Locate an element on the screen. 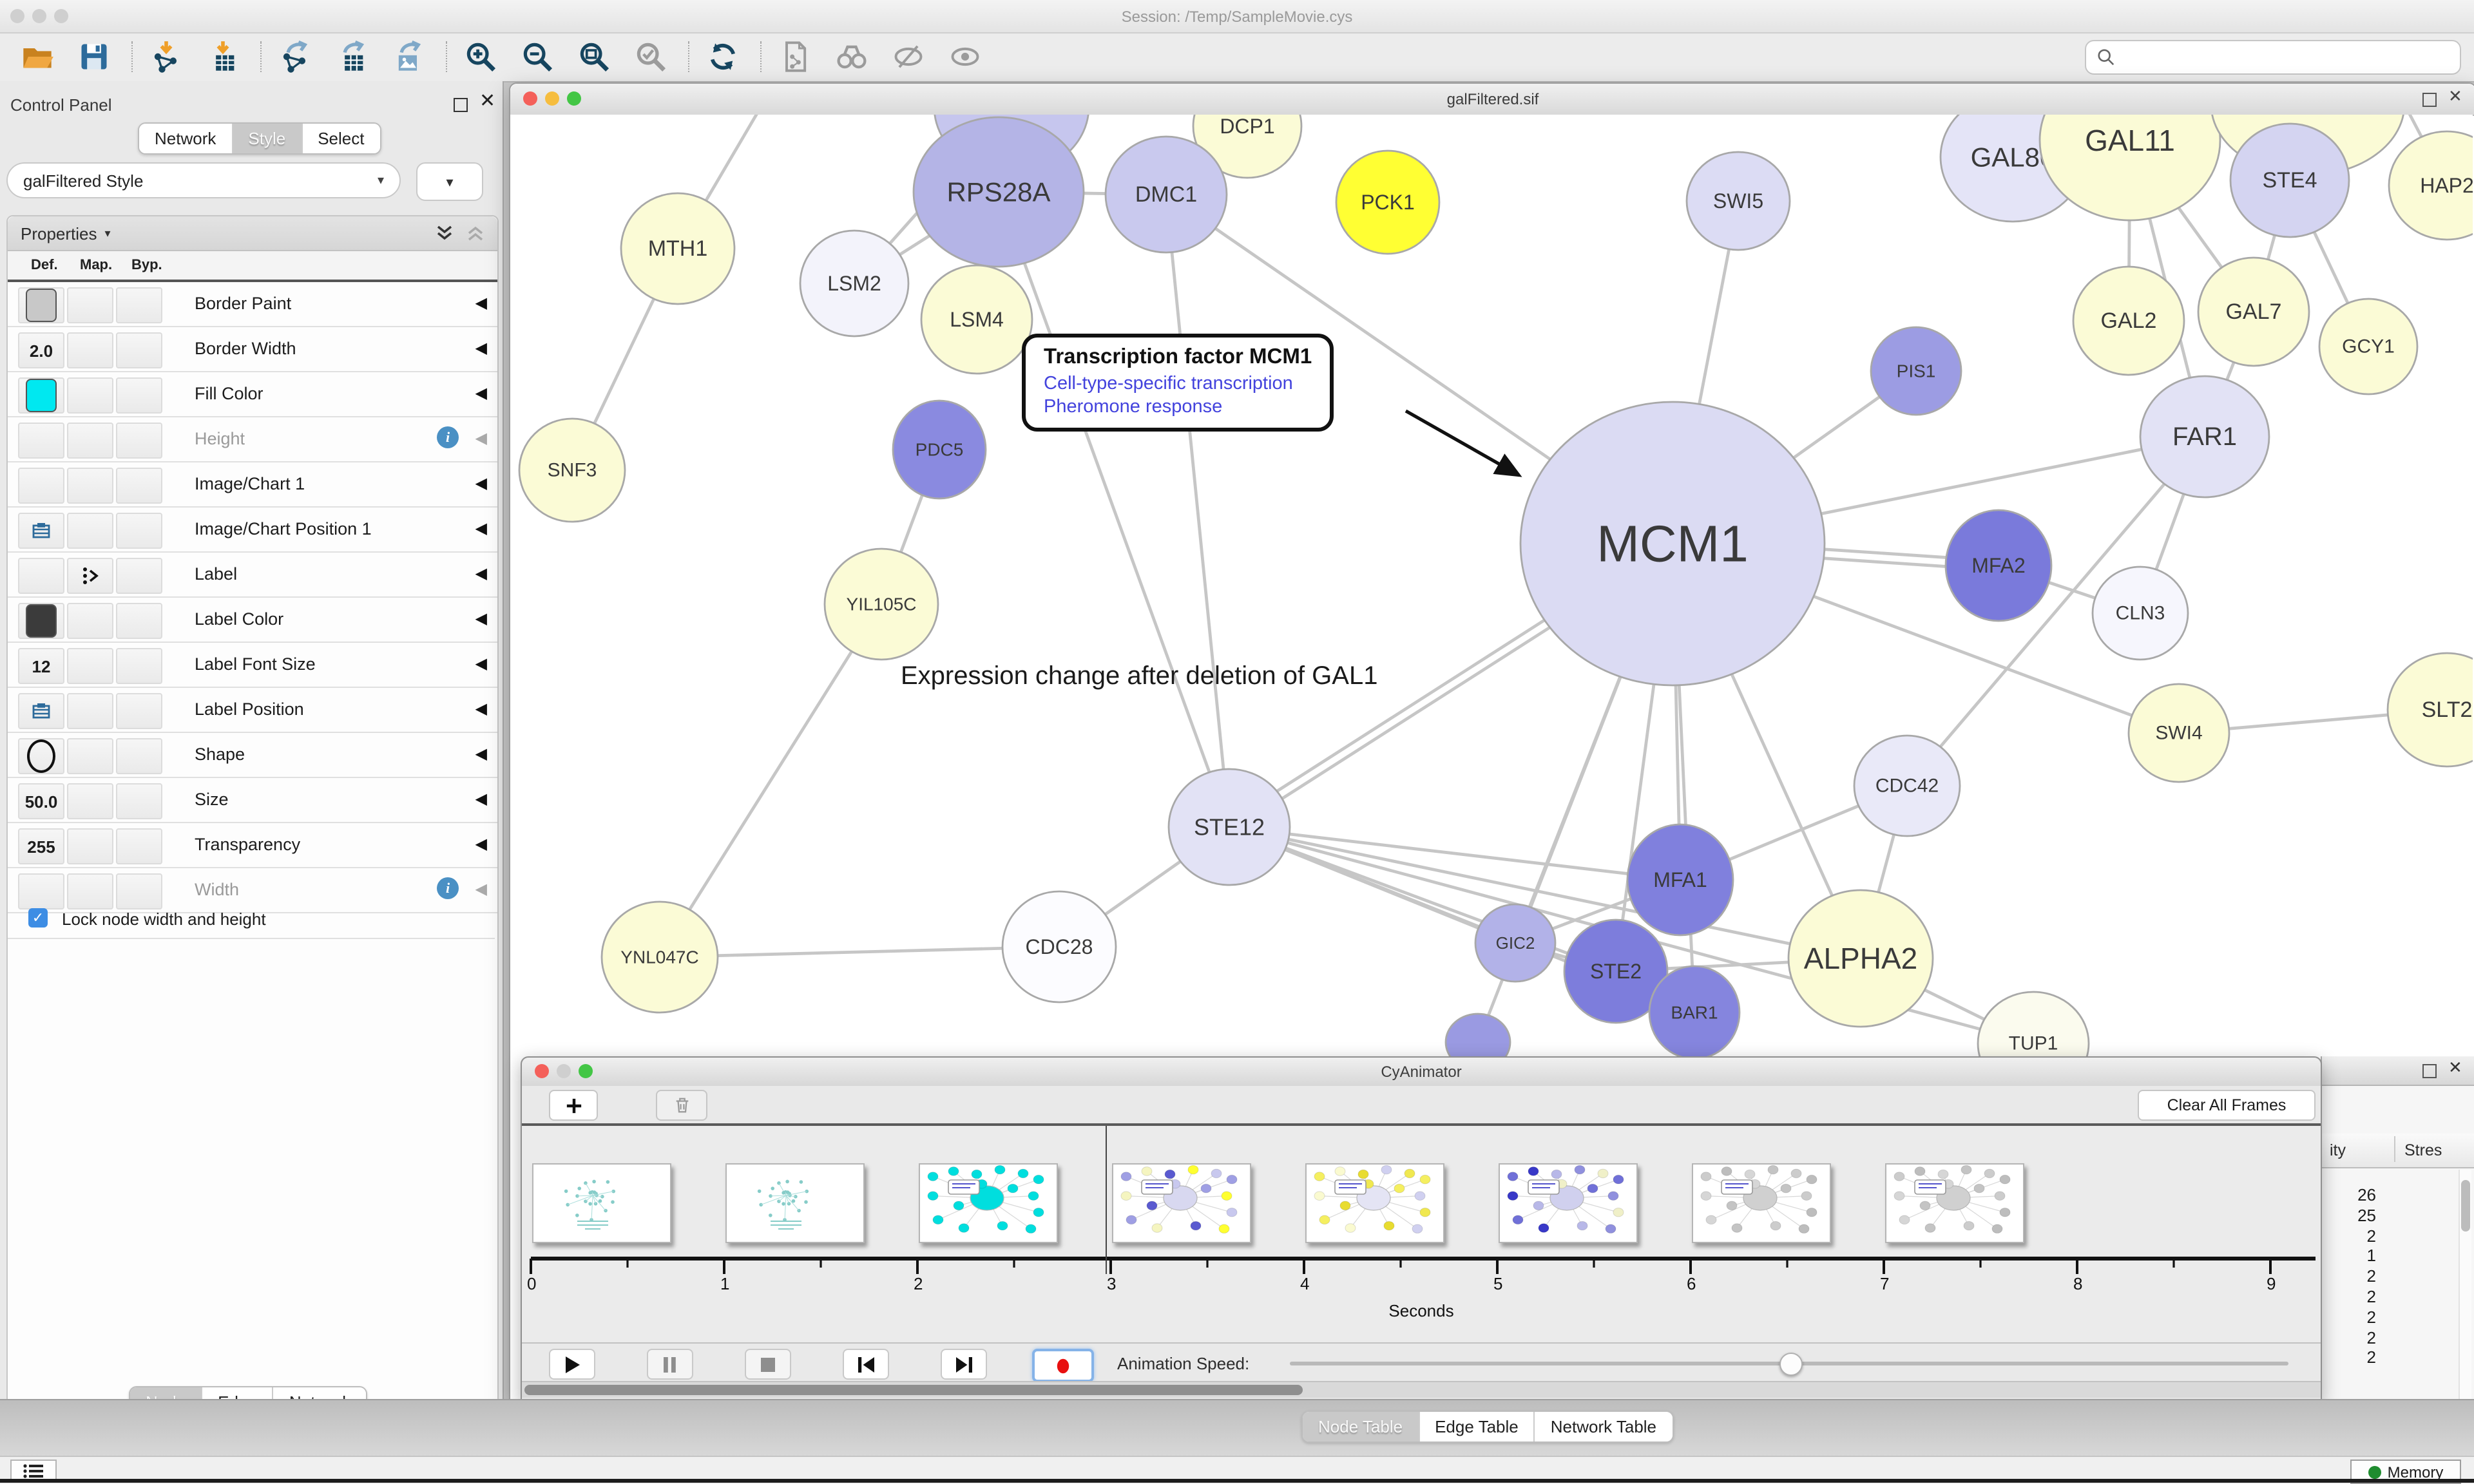 The height and width of the screenshot is (1484, 2474). app-zoom-icon is located at coordinates (61, 16).